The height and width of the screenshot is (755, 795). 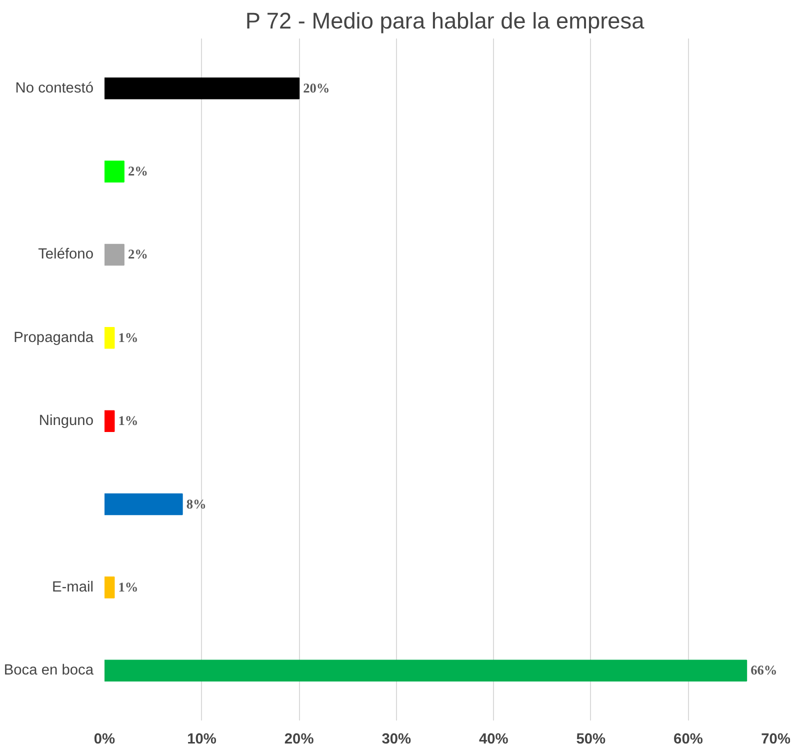 What do you see at coordinates (776, 740) in the screenshot?
I see `x-tick-label: 70%` at bounding box center [776, 740].